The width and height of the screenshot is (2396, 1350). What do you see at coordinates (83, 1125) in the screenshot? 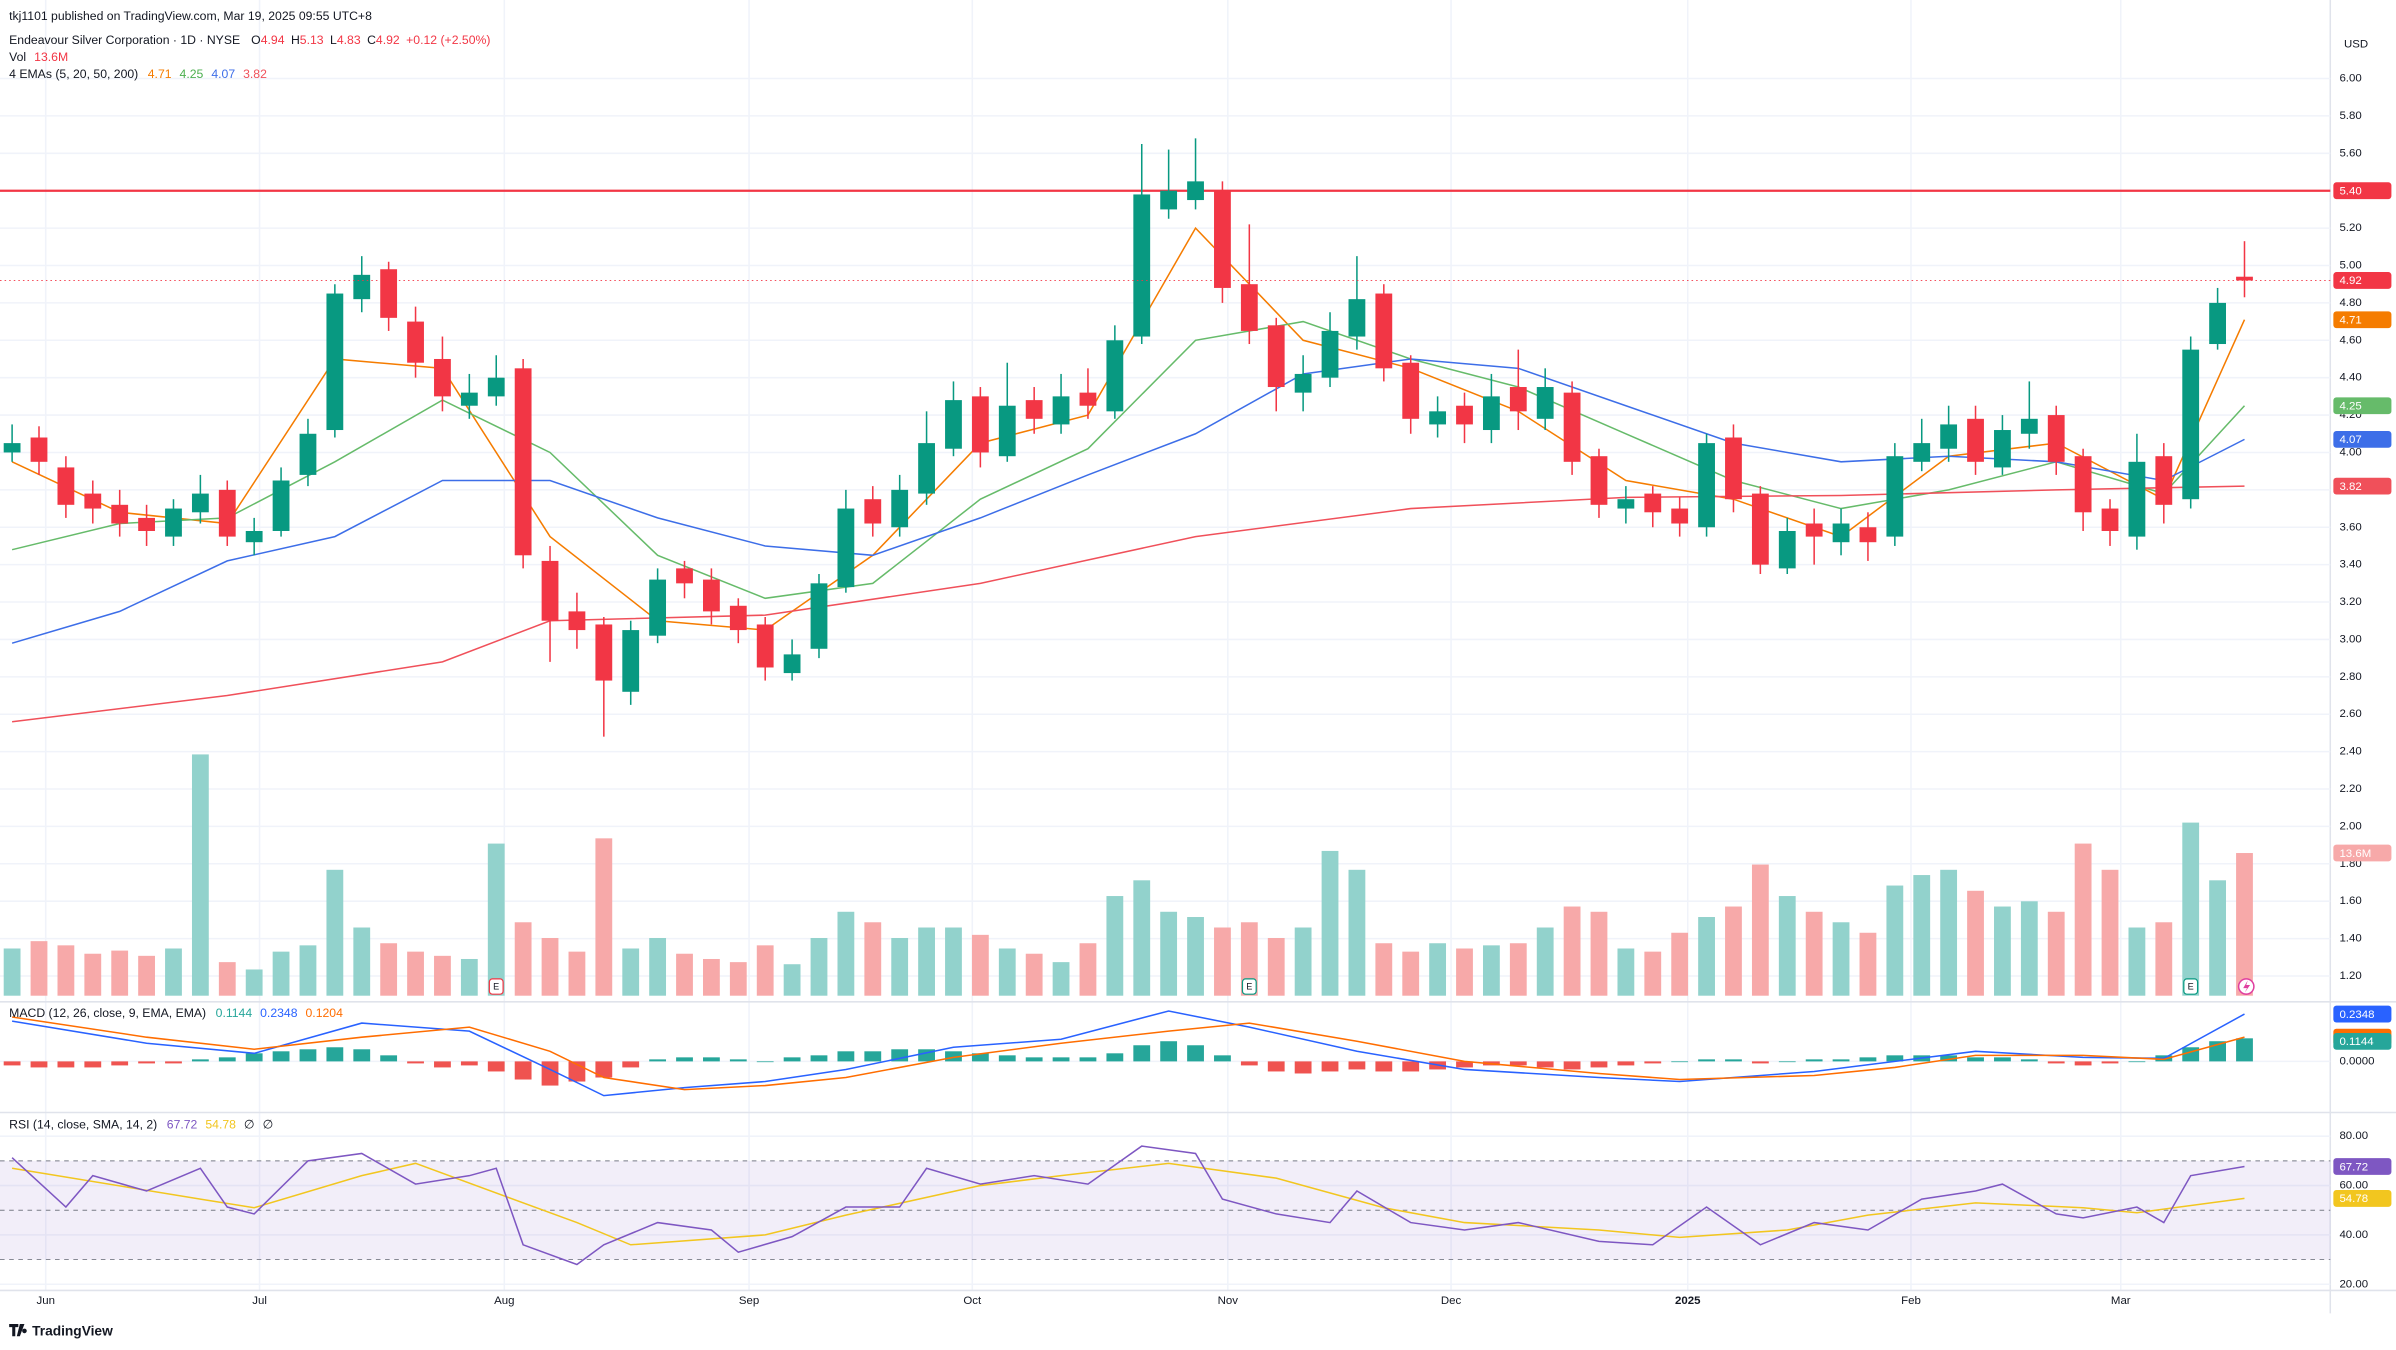
I see `rsi-title: RSI (14, close, SMA, 14, 2)` at bounding box center [83, 1125].